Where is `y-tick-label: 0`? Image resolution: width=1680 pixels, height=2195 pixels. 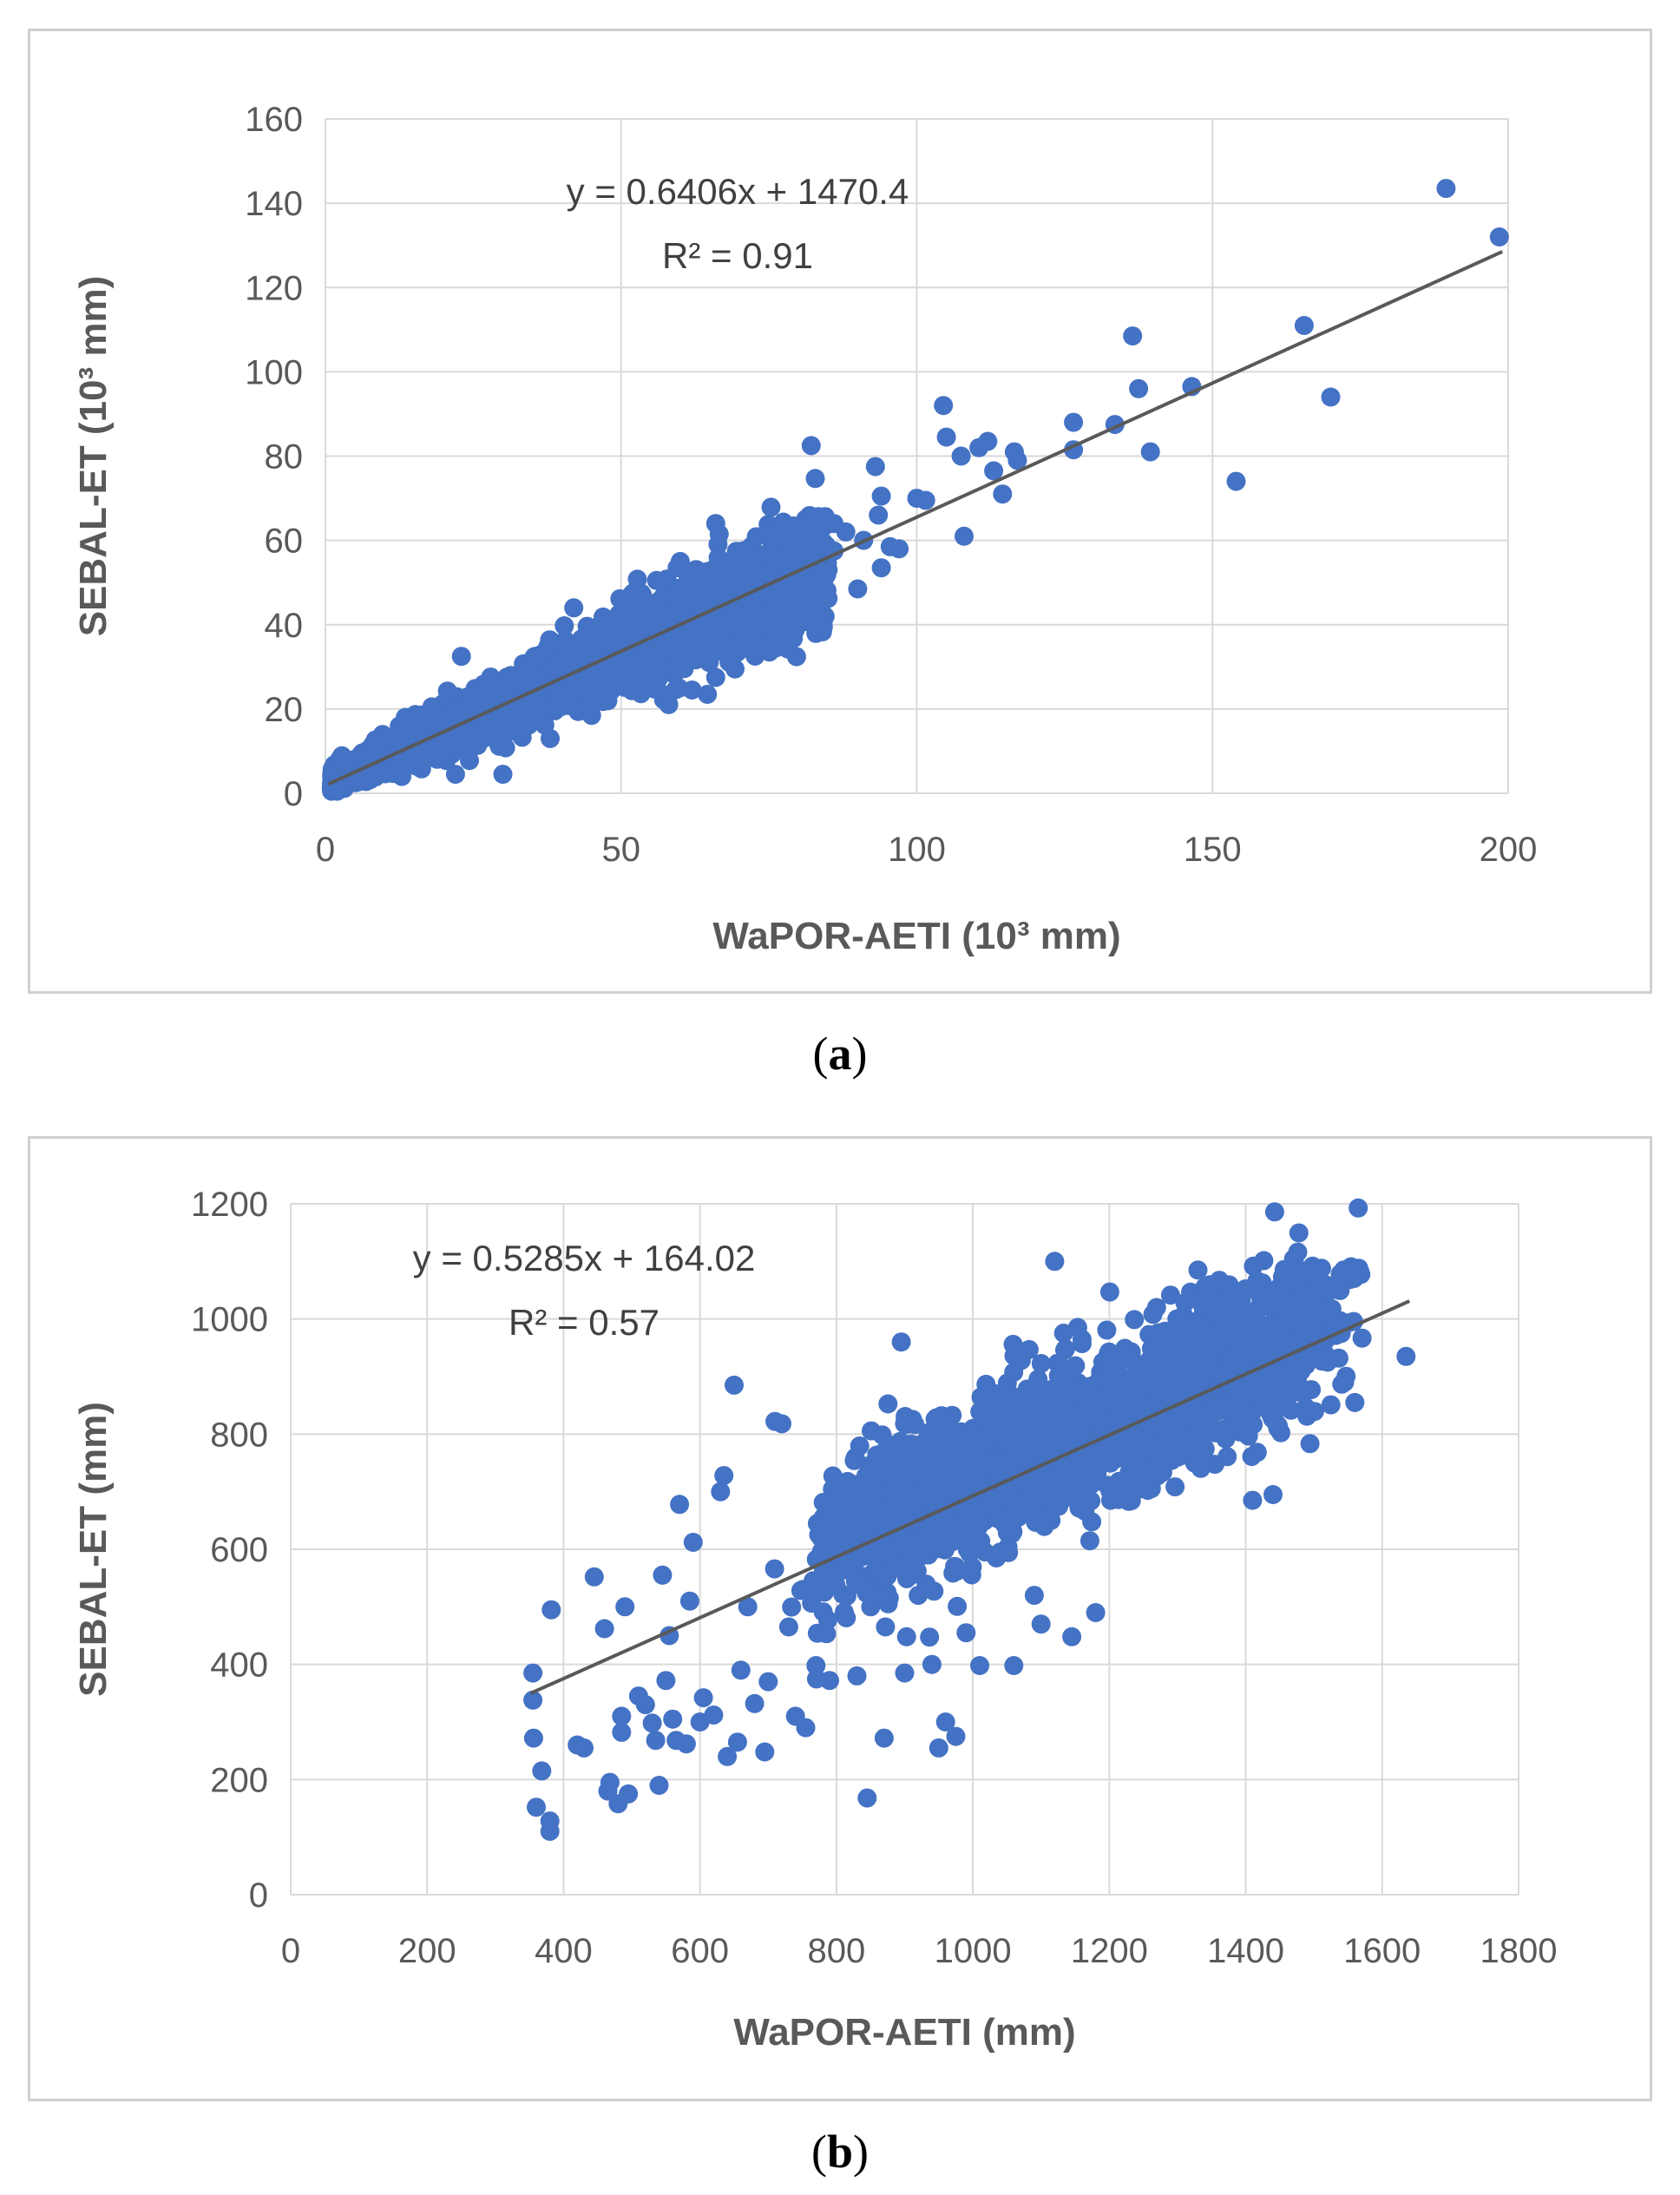
y-tick-label: 0 is located at coordinates (258, 1895).